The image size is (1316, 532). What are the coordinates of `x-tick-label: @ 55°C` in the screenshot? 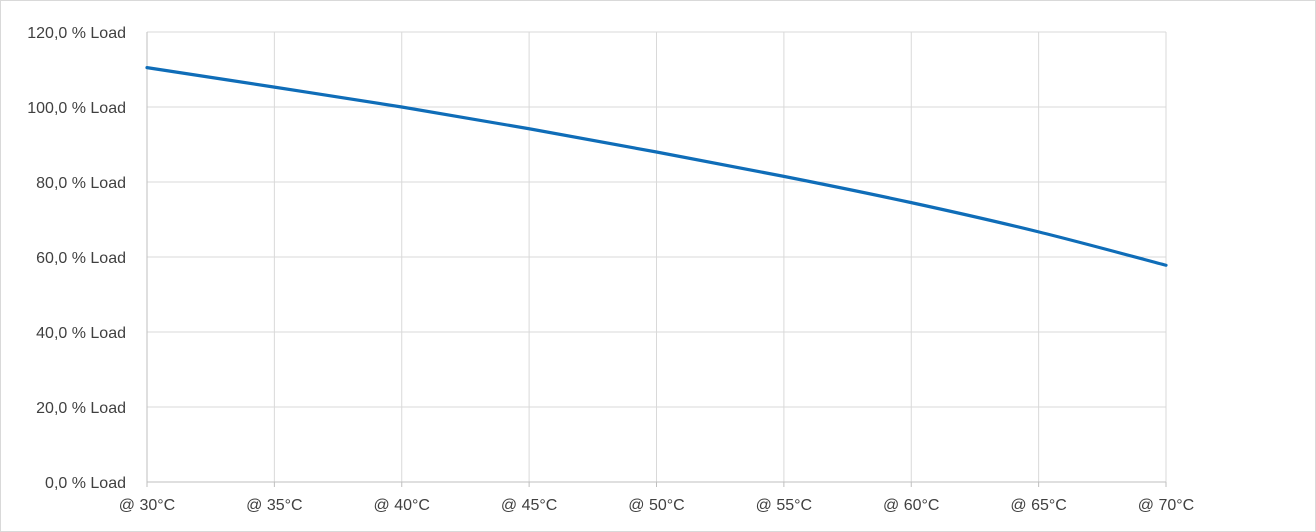 It's located at (784, 505).